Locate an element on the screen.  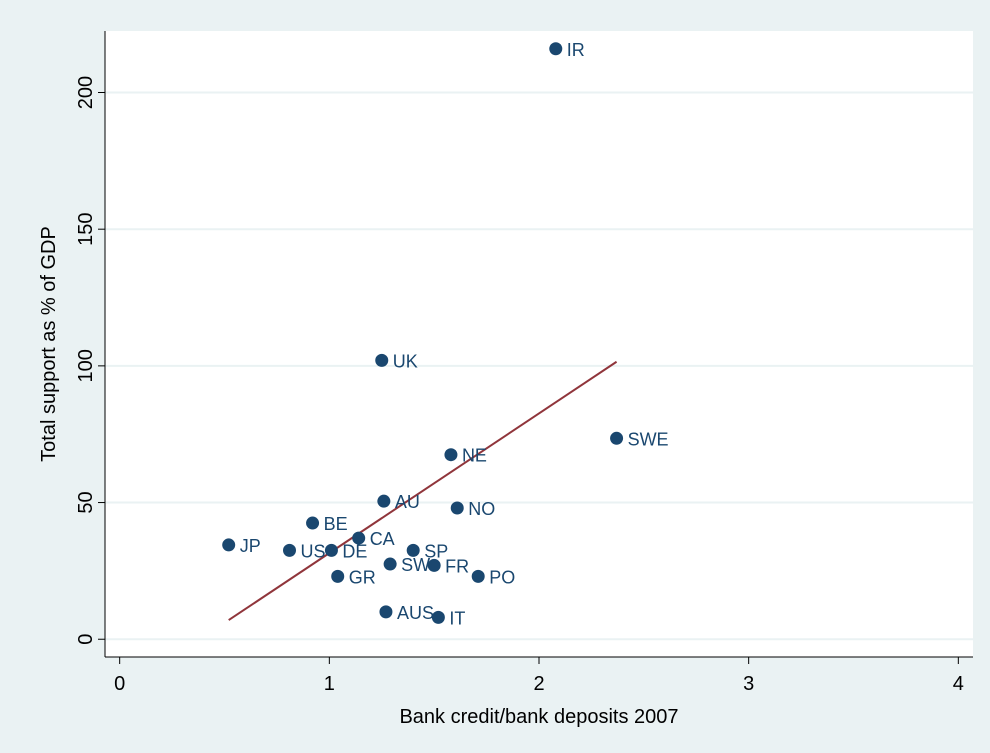
point-label: JP is located at coordinates (250, 546).